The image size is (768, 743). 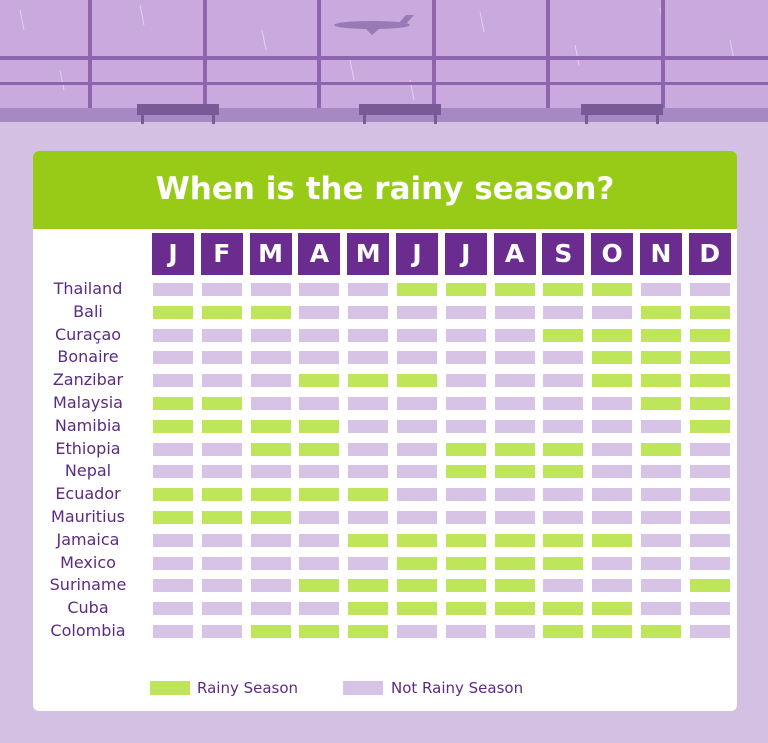 What do you see at coordinates (88, 402) in the screenshot?
I see `country-label: Malaysia` at bounding box center [88, 402].